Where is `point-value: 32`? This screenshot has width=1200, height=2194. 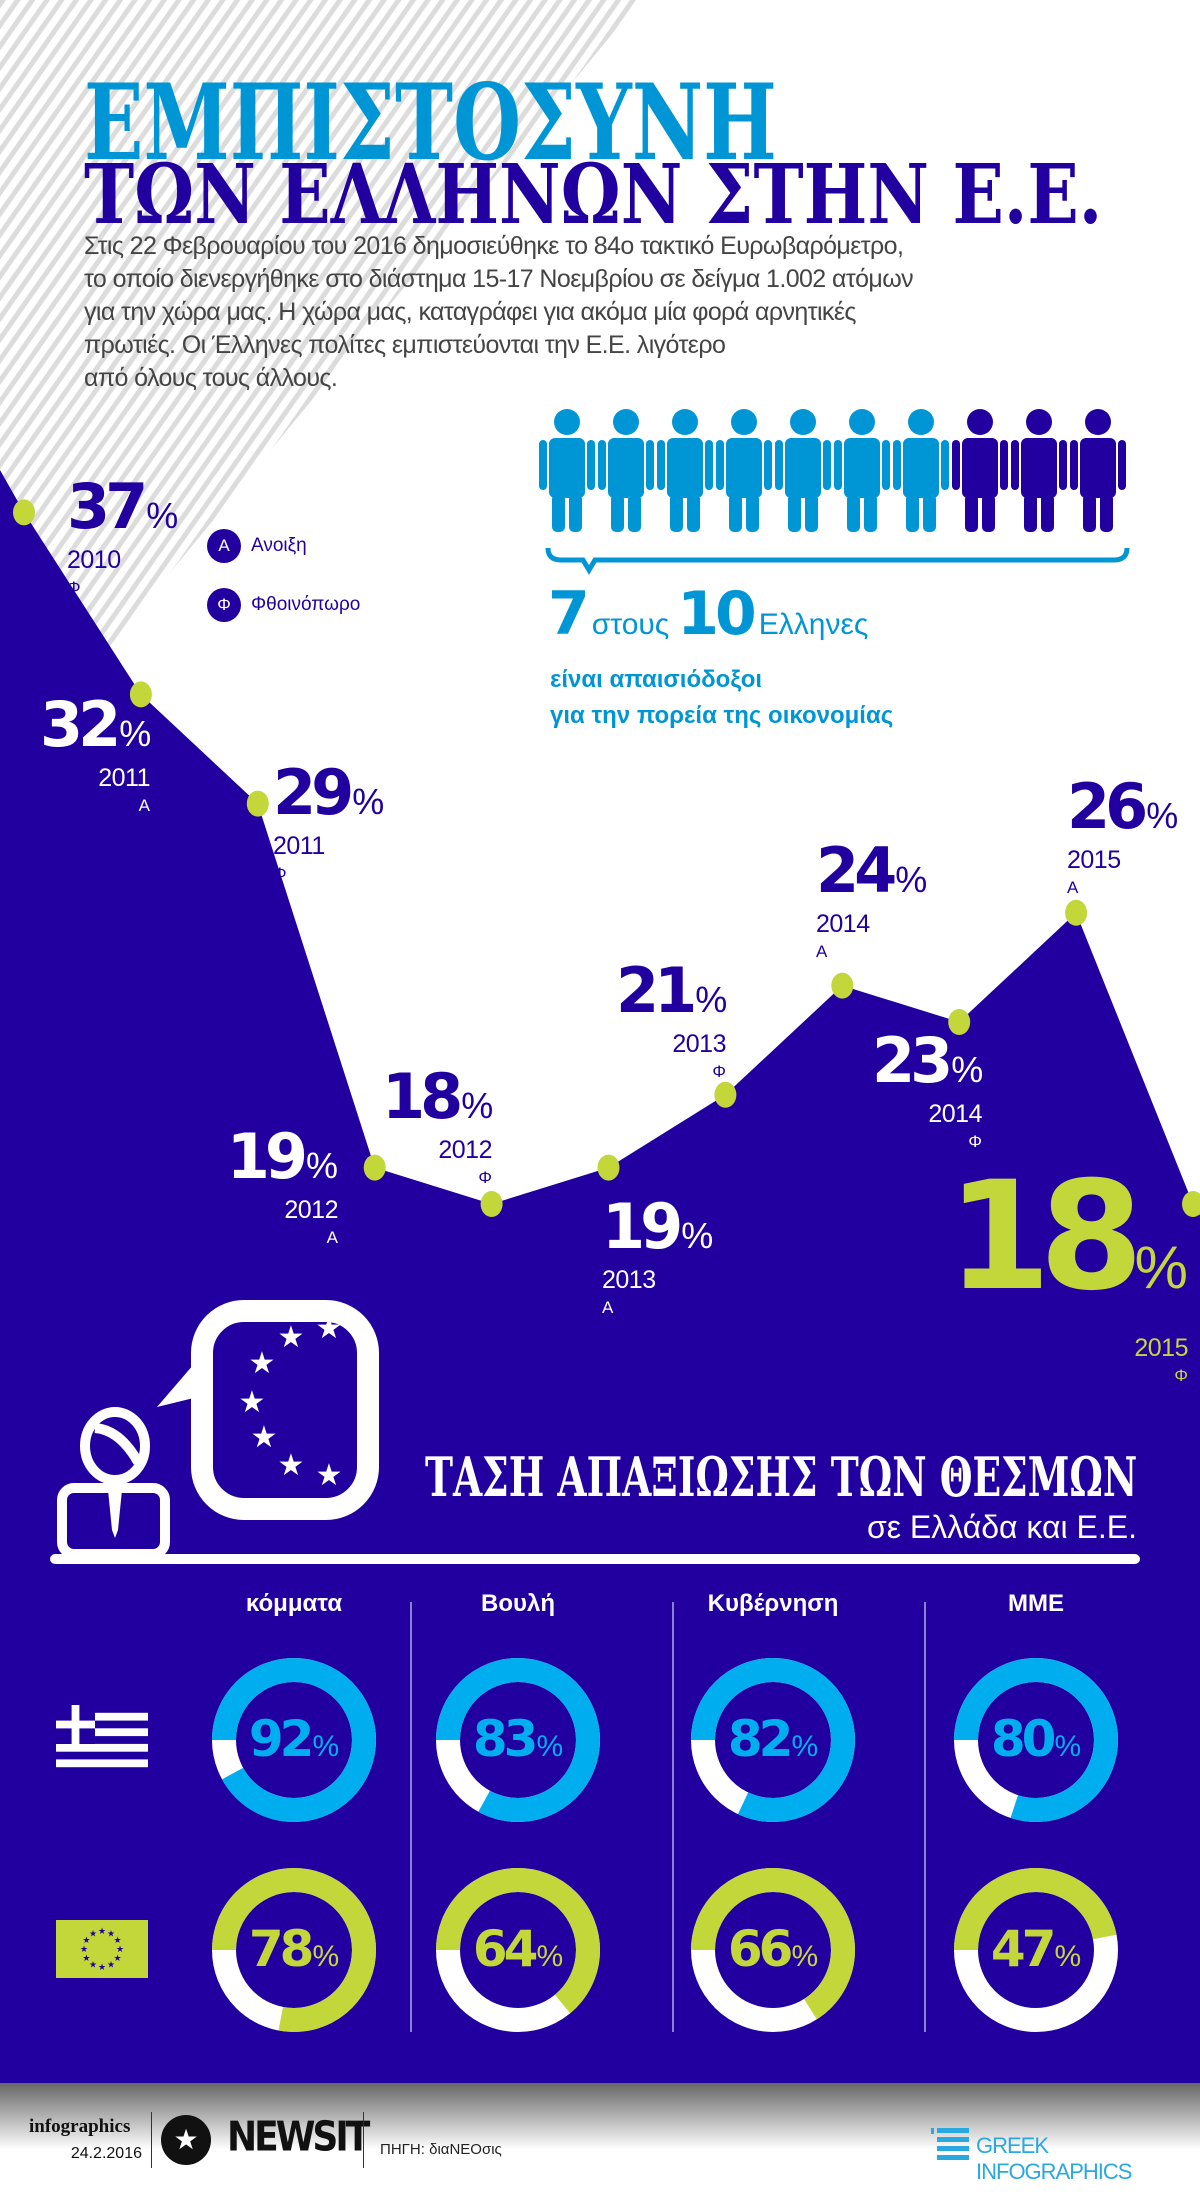
point-value: 32 is located at coordinates (80, 724).